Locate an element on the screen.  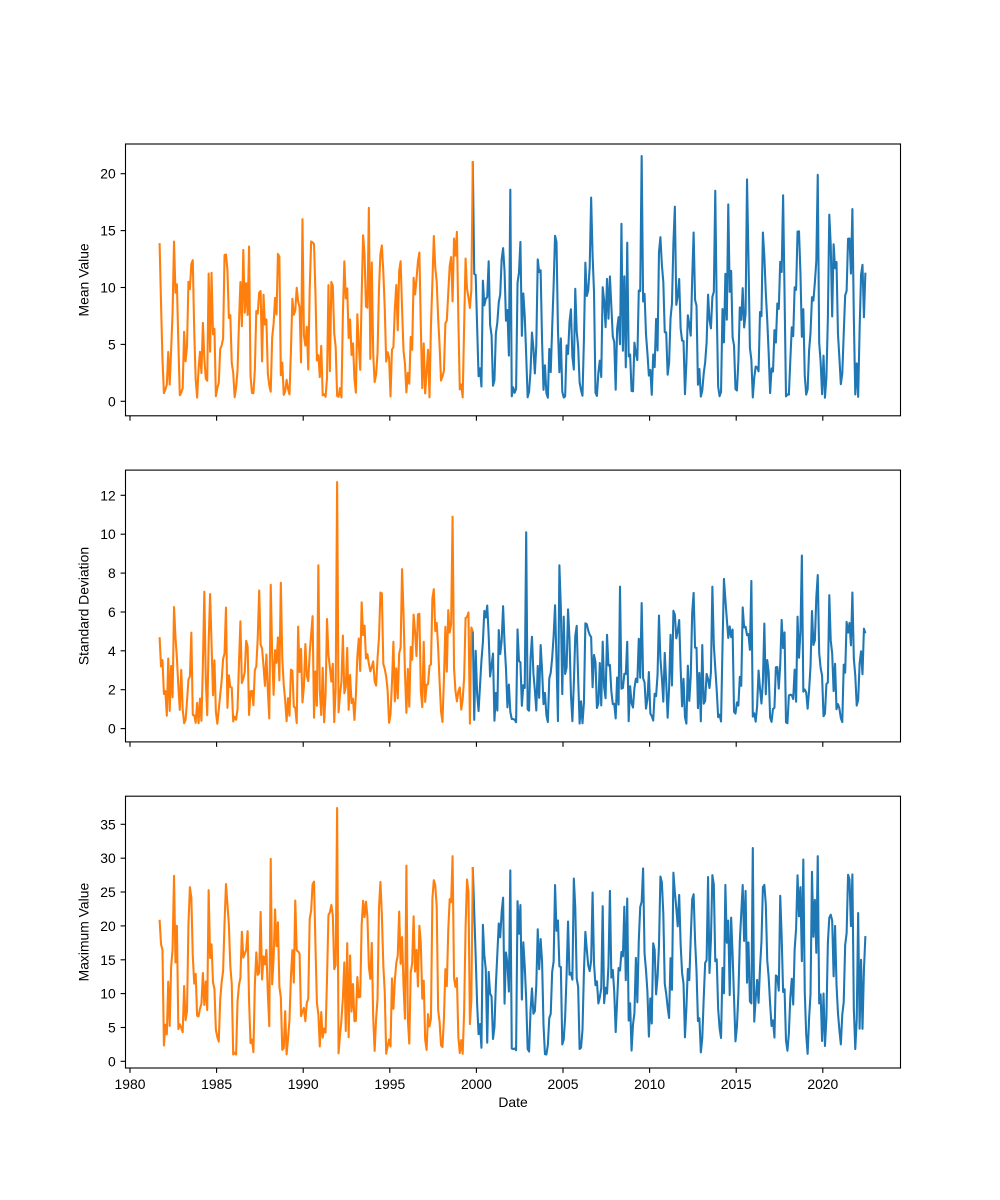
svg-text: 2010 is located at coordinates (649, 1084).